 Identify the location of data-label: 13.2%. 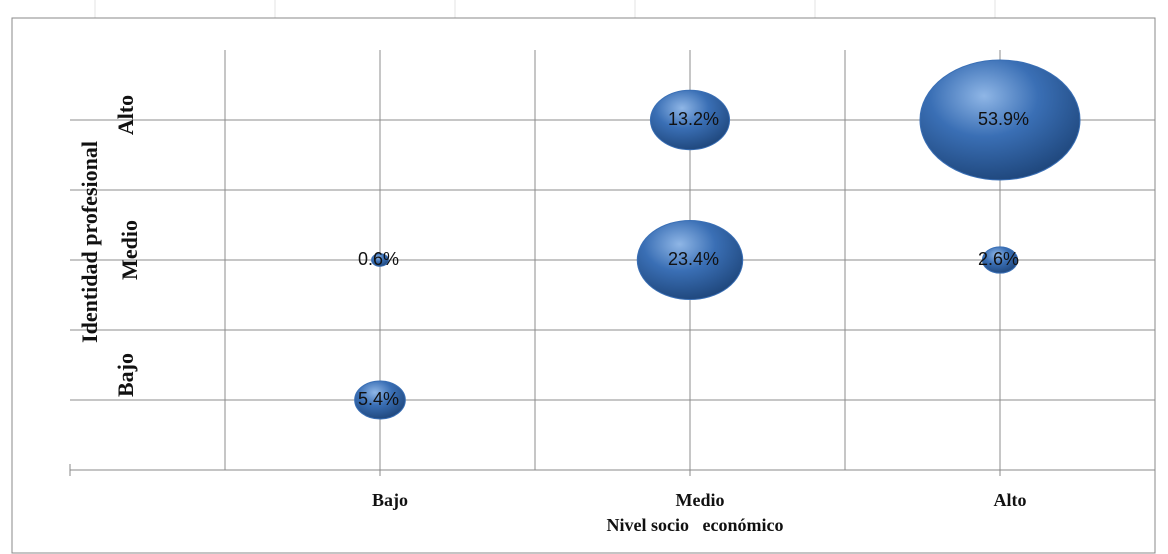
(693, 119).